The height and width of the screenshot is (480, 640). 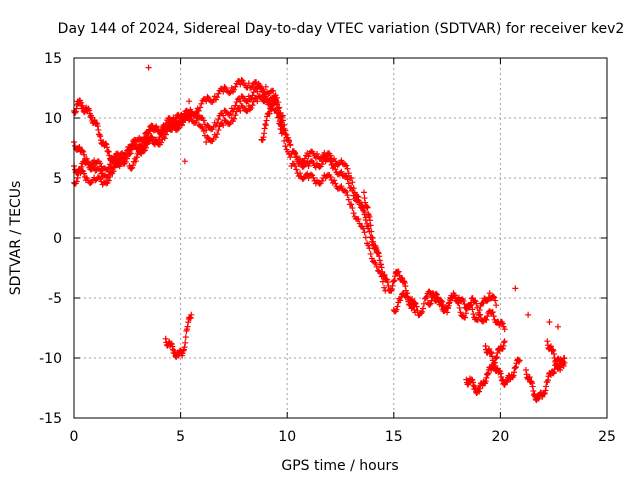 What do you see at coordinates (57, 179) in the screenshot?
I see `y-tick-label: 5` at bounding box center [57, 179].